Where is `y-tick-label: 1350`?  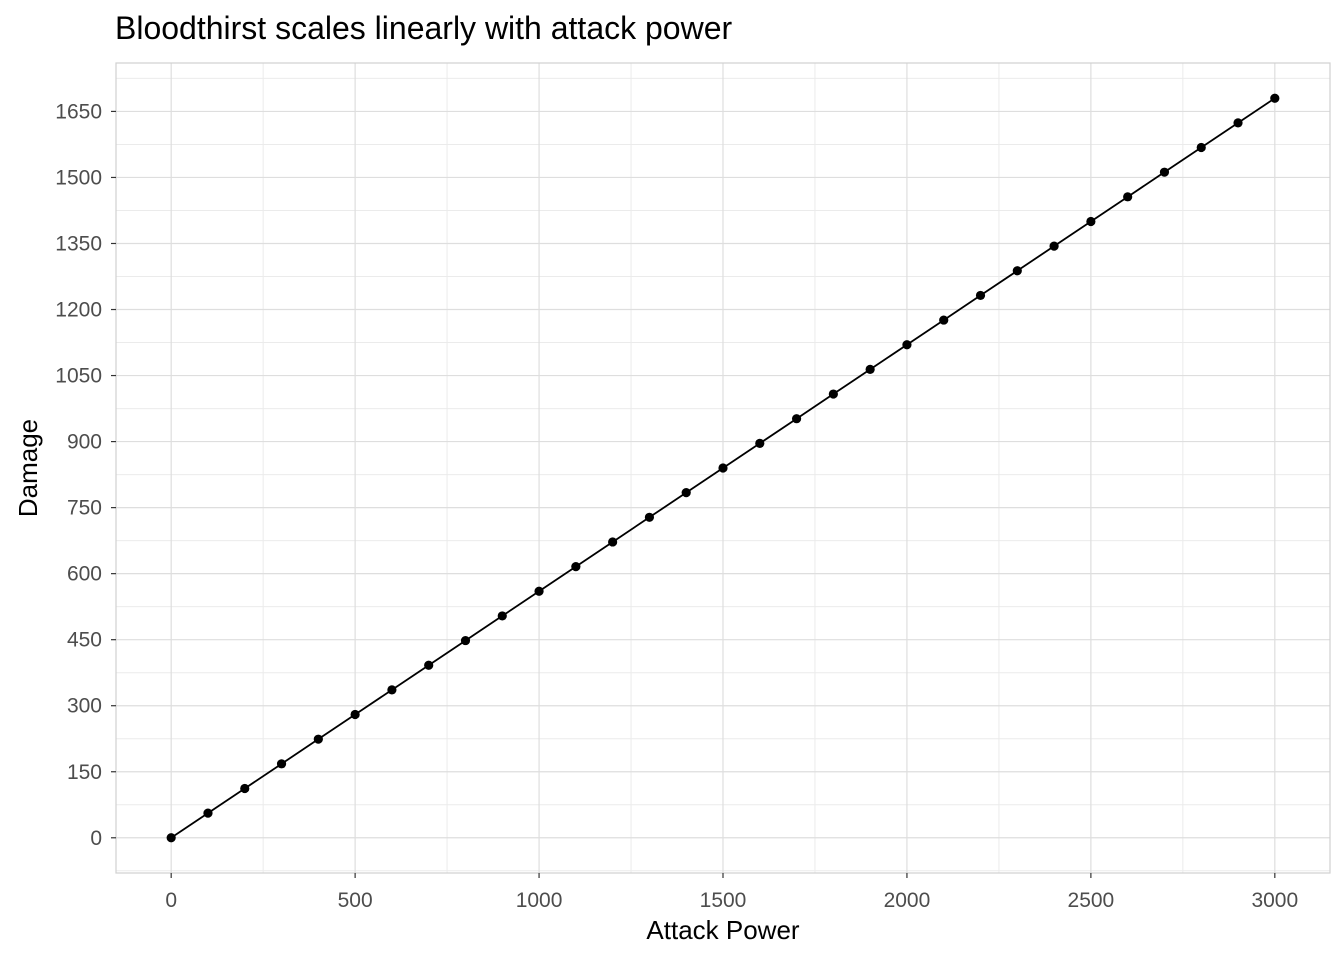
y-tick-label: 1350 is located at coordinates (78, 243).